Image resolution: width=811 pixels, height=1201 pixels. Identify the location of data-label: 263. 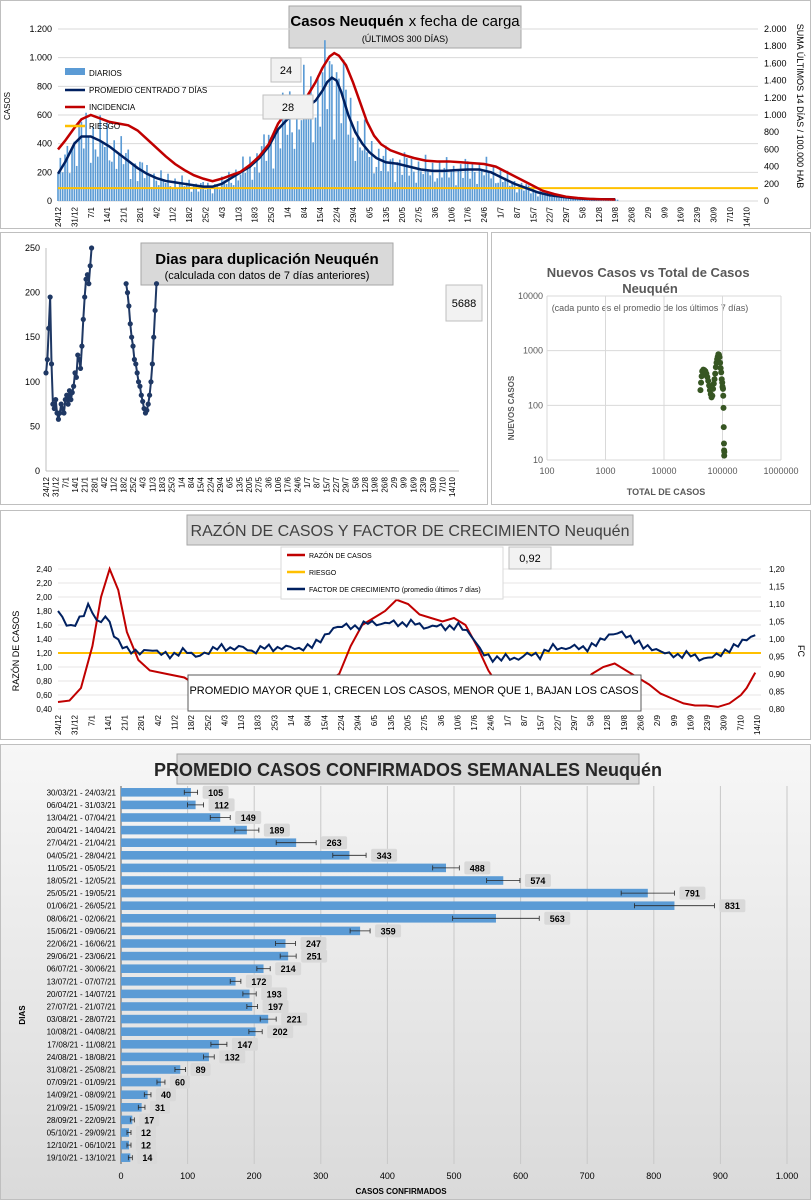
(334, 843).